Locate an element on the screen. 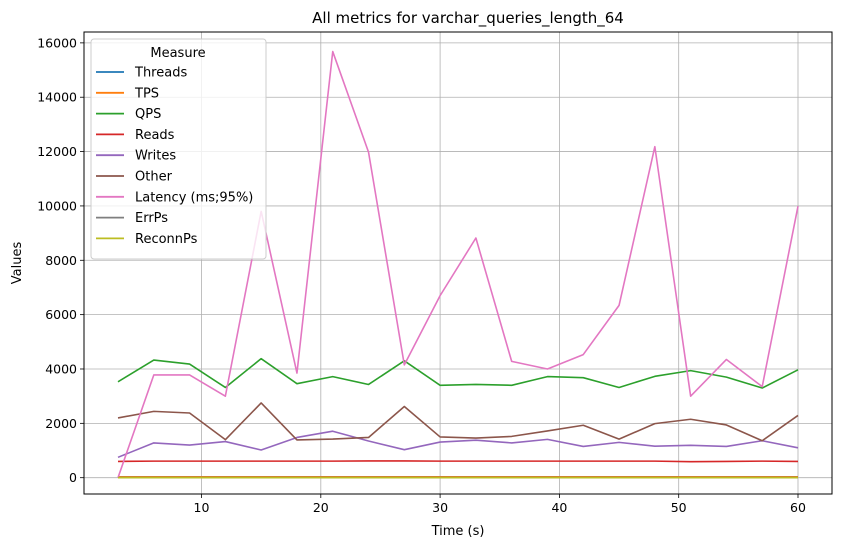  y-tick-label: 12000 is located at coordinates (57, 151).